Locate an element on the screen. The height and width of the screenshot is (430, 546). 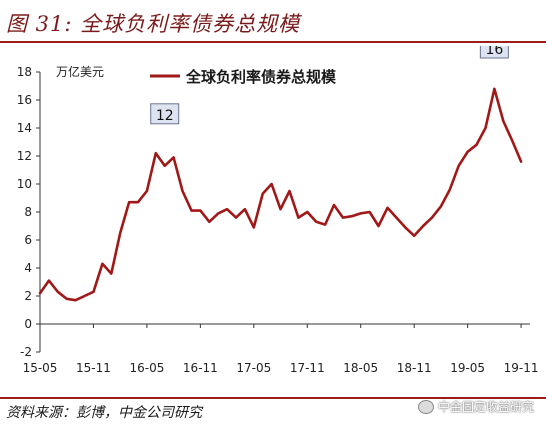
x-tick-label: 15-11 is located at coordinates (93, 368).